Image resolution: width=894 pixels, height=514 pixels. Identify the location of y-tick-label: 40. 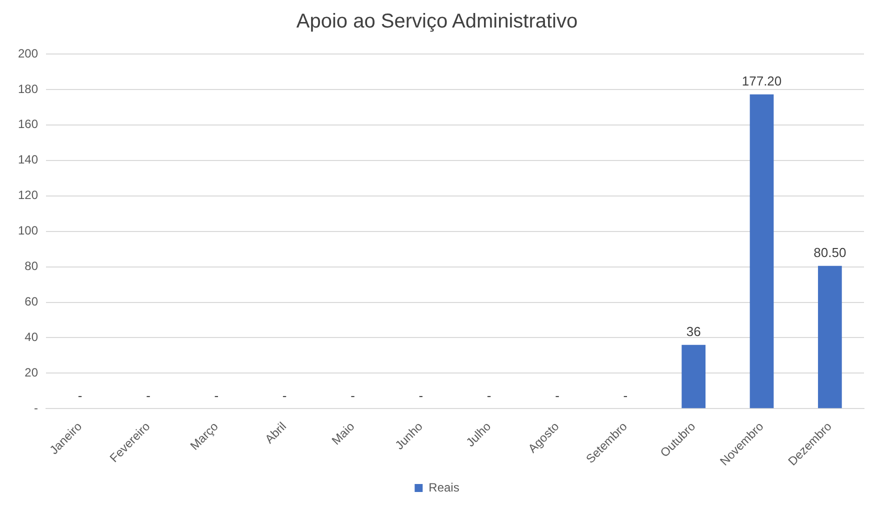
(31, 337).